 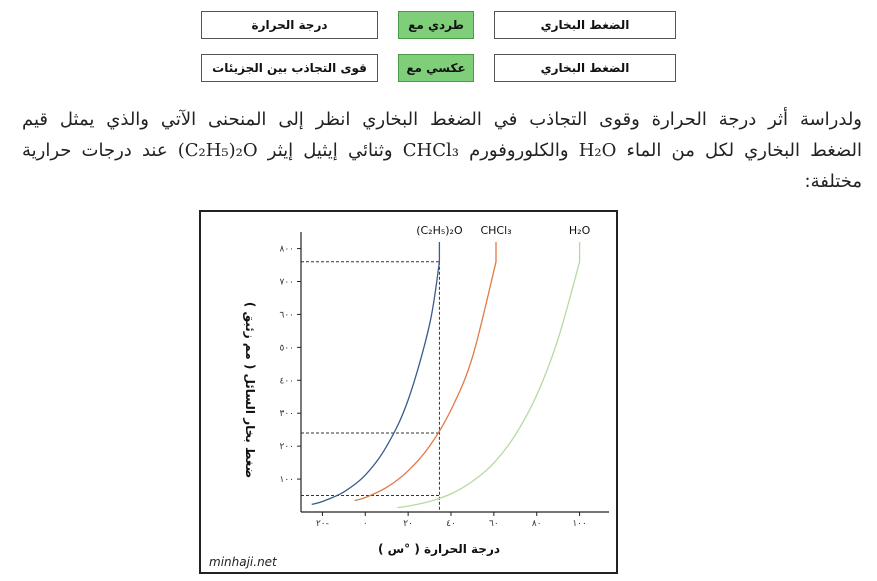 I want to click on y-tick-label: ٥٠٠, so click(x=286, y=348).